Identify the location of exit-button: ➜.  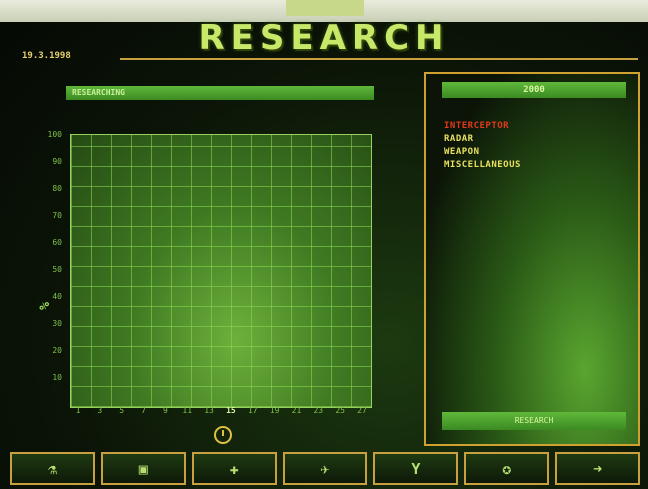
(598, 468).